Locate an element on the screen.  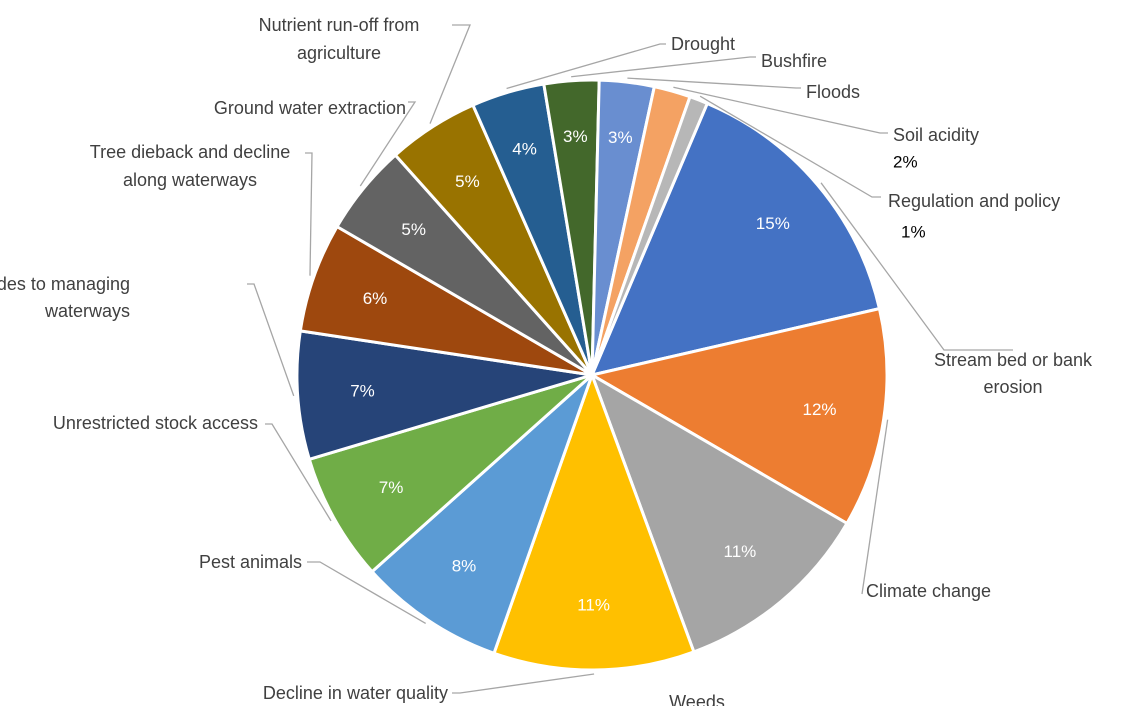
category-label-nutrient-run-off-from-agriculture: Nutrient run-off from agriculture is located at coordinates (339, 39).